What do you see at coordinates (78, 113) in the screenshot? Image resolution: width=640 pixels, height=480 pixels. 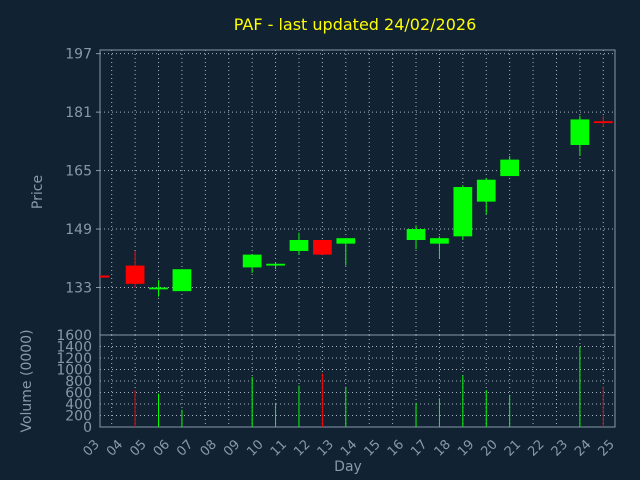 I see `price-tick-label: 181` at bounding box center [78, 113].